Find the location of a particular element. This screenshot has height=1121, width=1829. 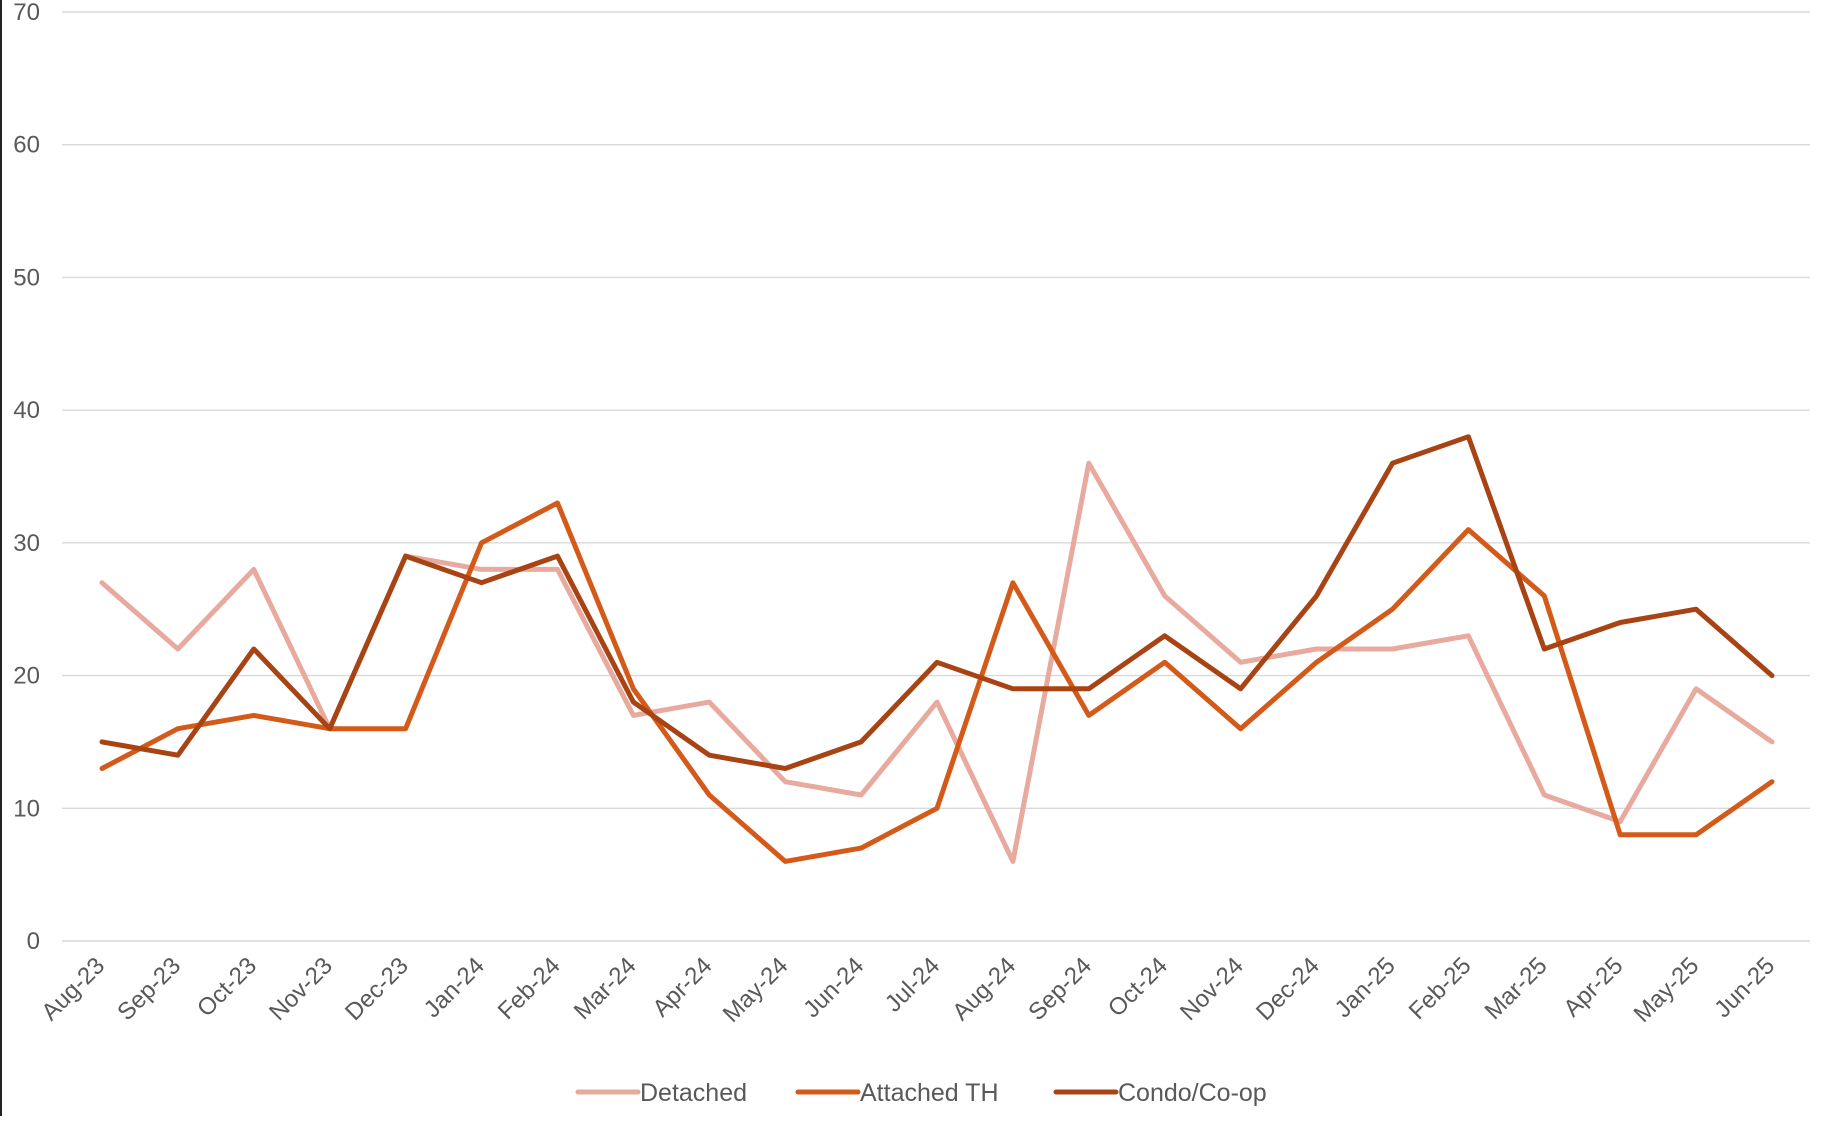

y-tick-label: 10 is located at coordinates (26, 808).